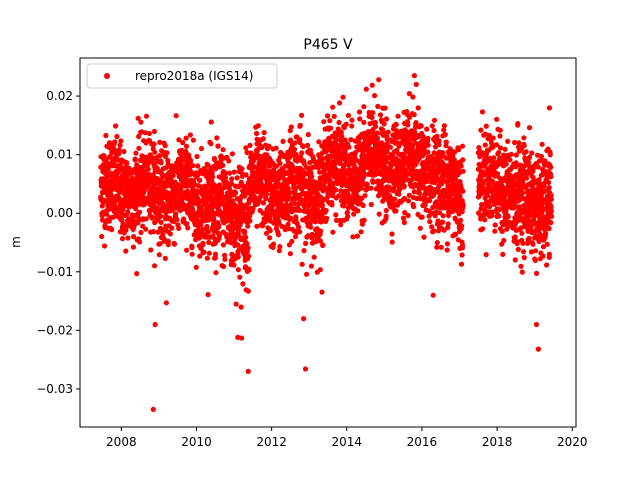  I want to click on y-tick-label: −0.02, so click(54, 330).